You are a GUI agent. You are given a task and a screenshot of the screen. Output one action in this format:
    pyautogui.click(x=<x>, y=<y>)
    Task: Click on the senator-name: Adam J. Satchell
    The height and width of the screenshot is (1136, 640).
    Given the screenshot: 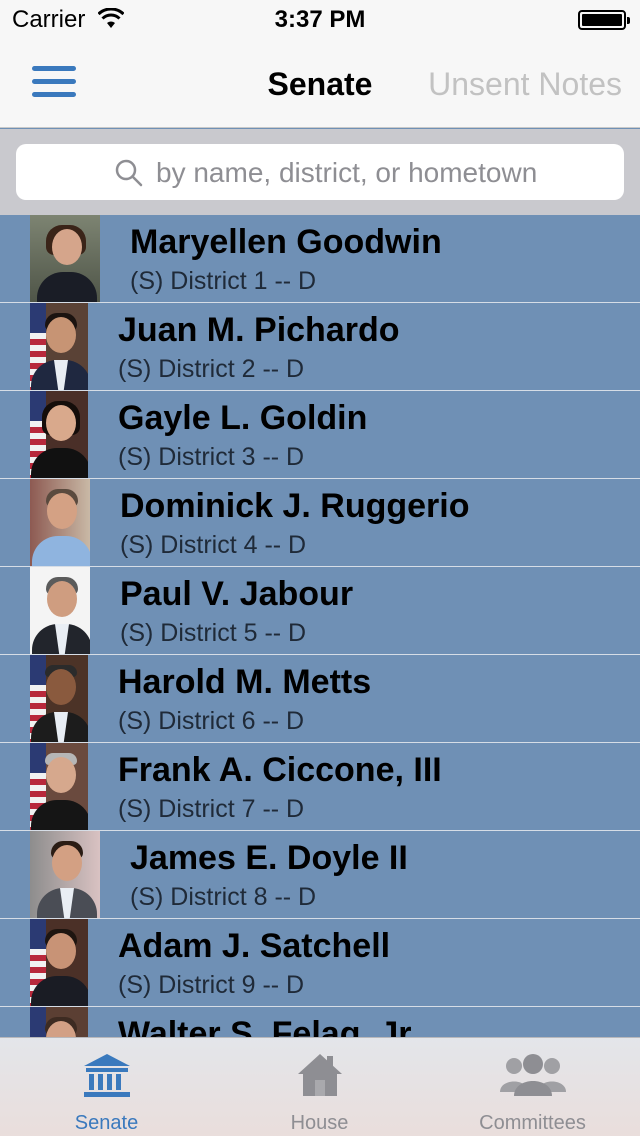 What is the action you would take?
    pyautogui.click(x=254, y=946)
    